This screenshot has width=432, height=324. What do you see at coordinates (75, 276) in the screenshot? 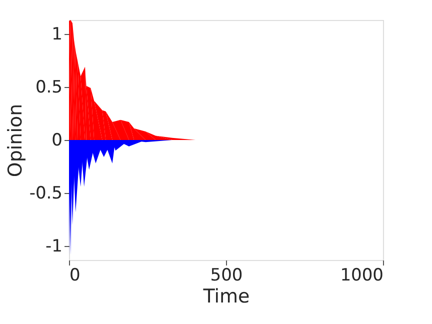
I see `x-tick-label: 0` at bounding box center [75, 276].